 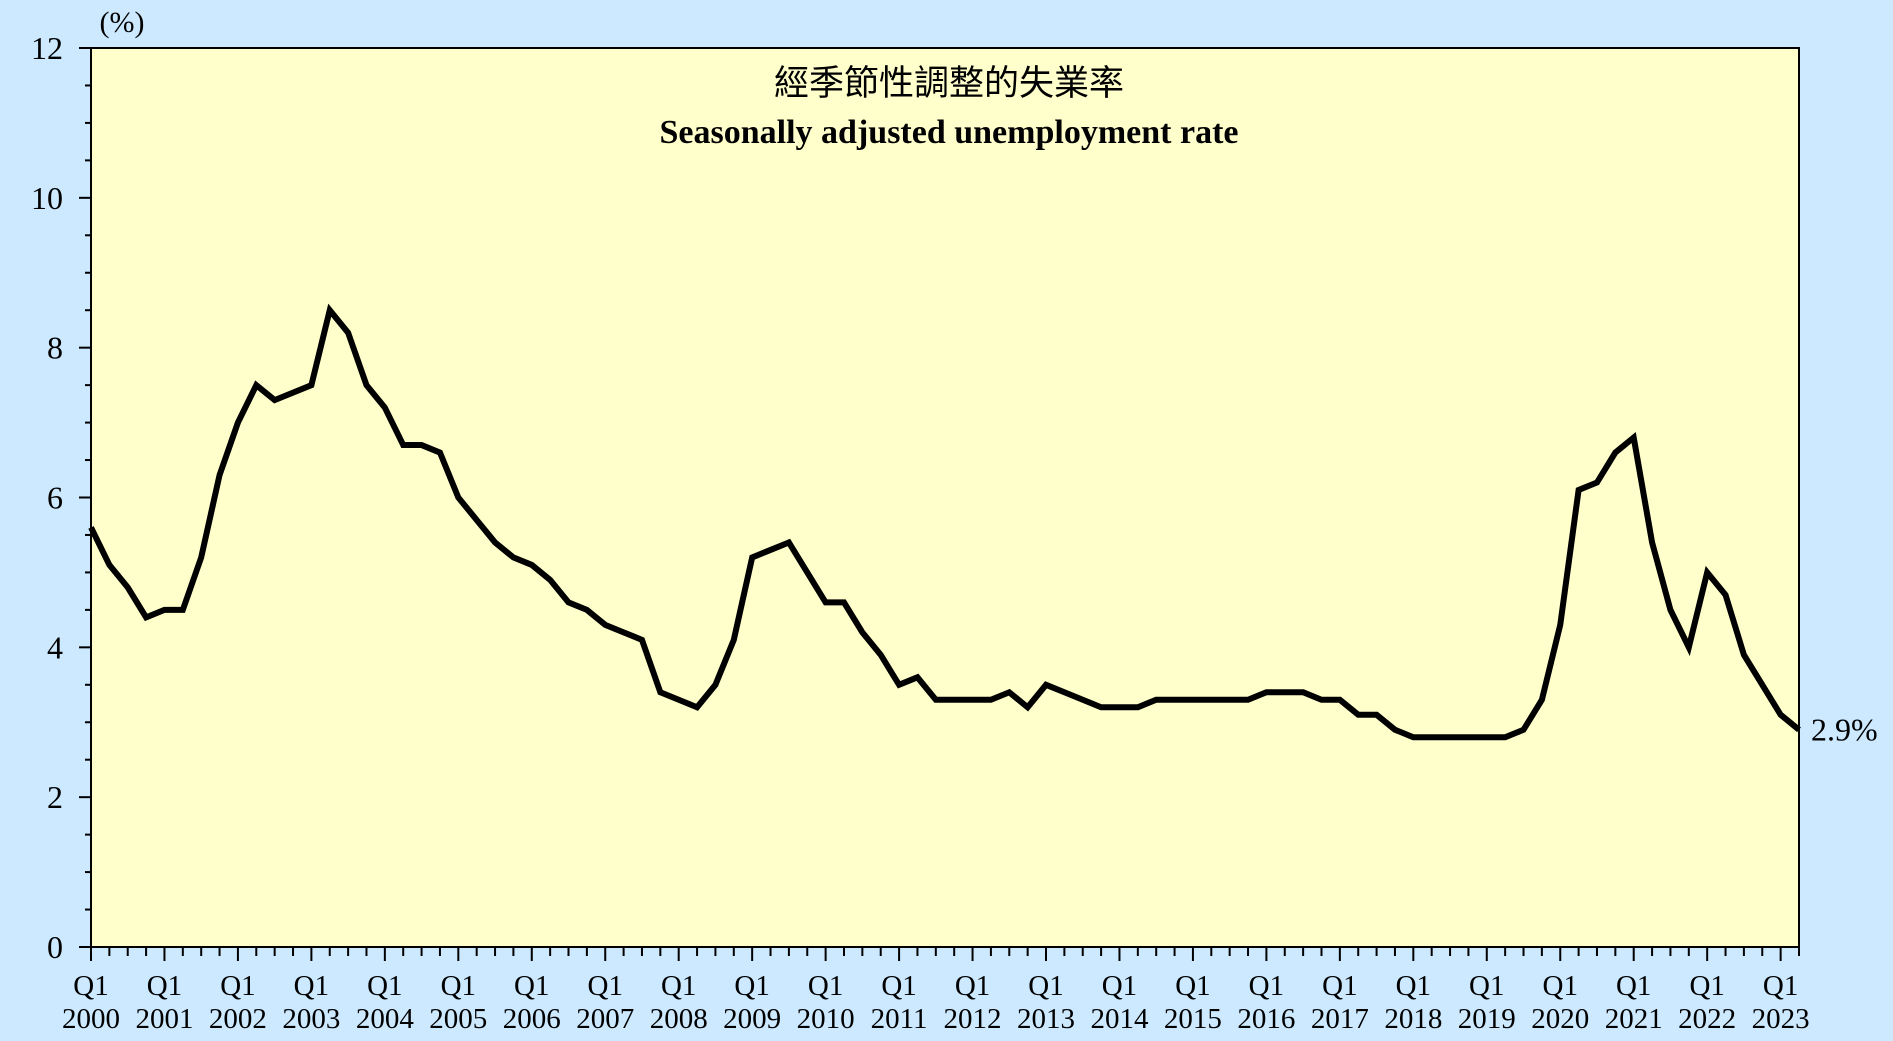 What do you see at coordinates (1193, 1002) in the screenshot?
I see `x-tick-label: Q1 2015` at bounding box center [1193, 1002].